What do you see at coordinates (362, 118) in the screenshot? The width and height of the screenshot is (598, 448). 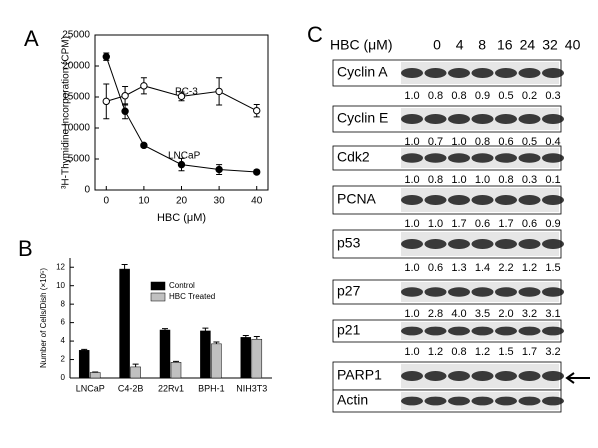 I see `protein-label: Cyclin E` at bounding box center [362, 118].